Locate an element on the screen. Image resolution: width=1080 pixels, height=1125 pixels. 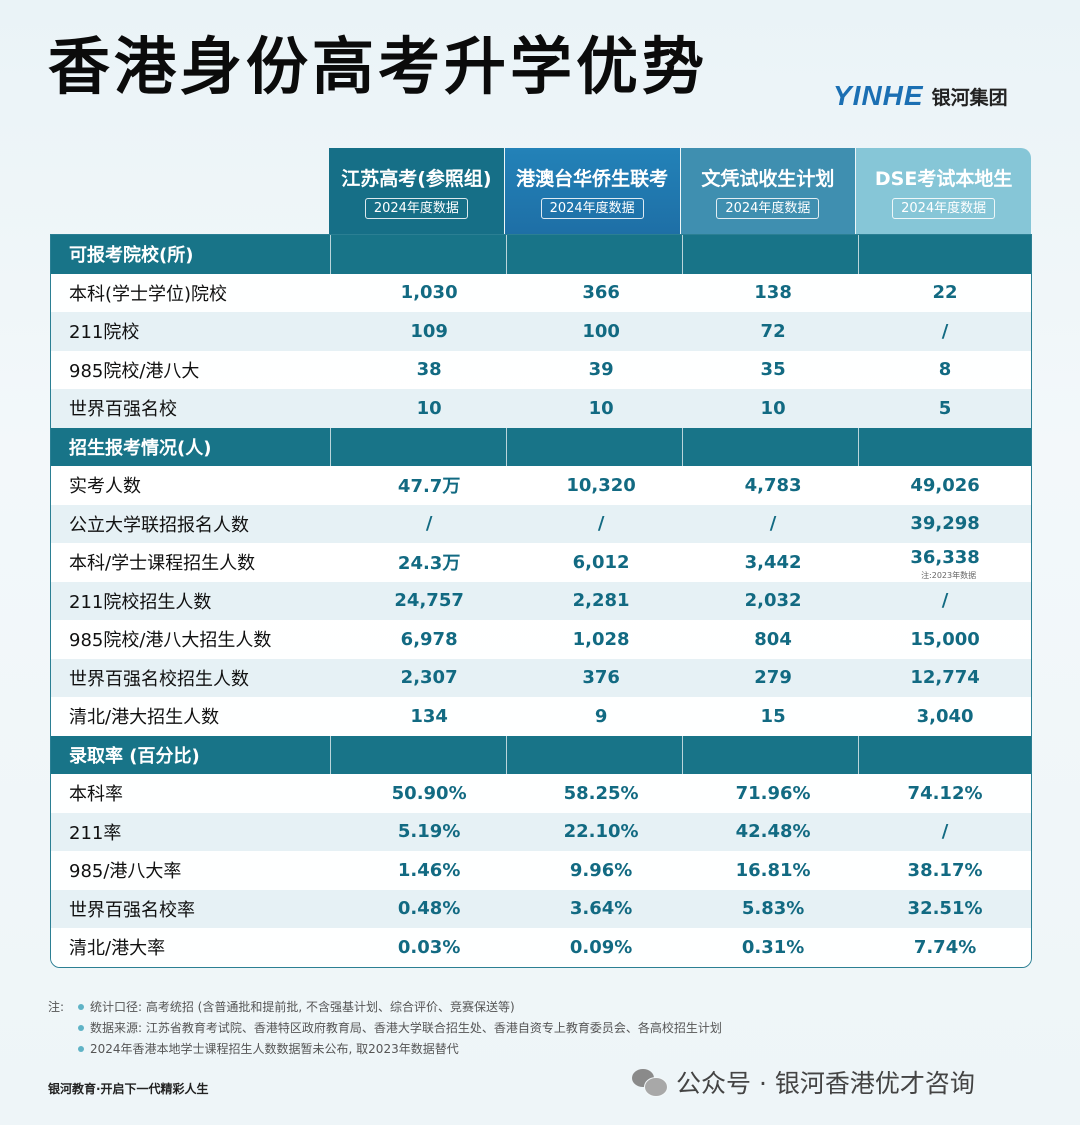
column-header-dse-local: DSE考试本地生 2024年度数据 is located at coordinates (943, 191).